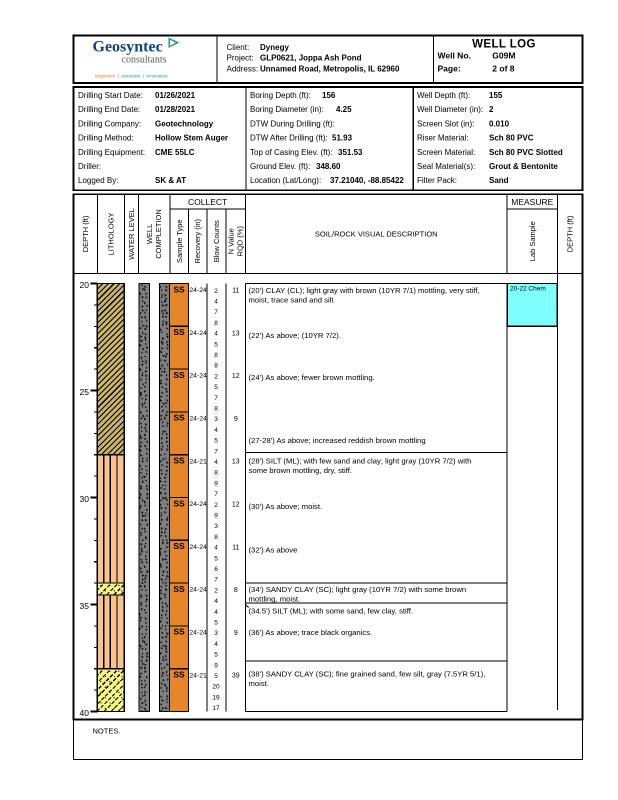 This screenshot has width=618, height=800. Describe the element at coordinates (275, 598) in the screenshot. I see `svg-text: mottling, moist.` at that location.